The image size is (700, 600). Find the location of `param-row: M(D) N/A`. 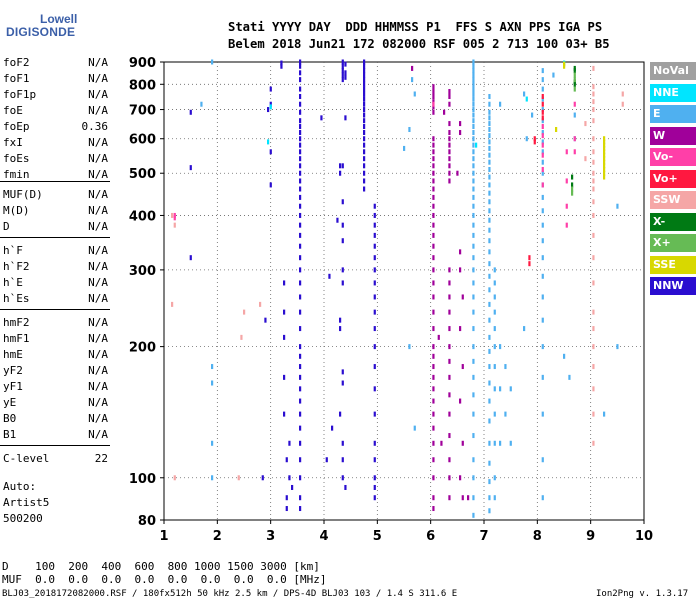

param-row: M(D) N/A is located at coordinates (55, 212).